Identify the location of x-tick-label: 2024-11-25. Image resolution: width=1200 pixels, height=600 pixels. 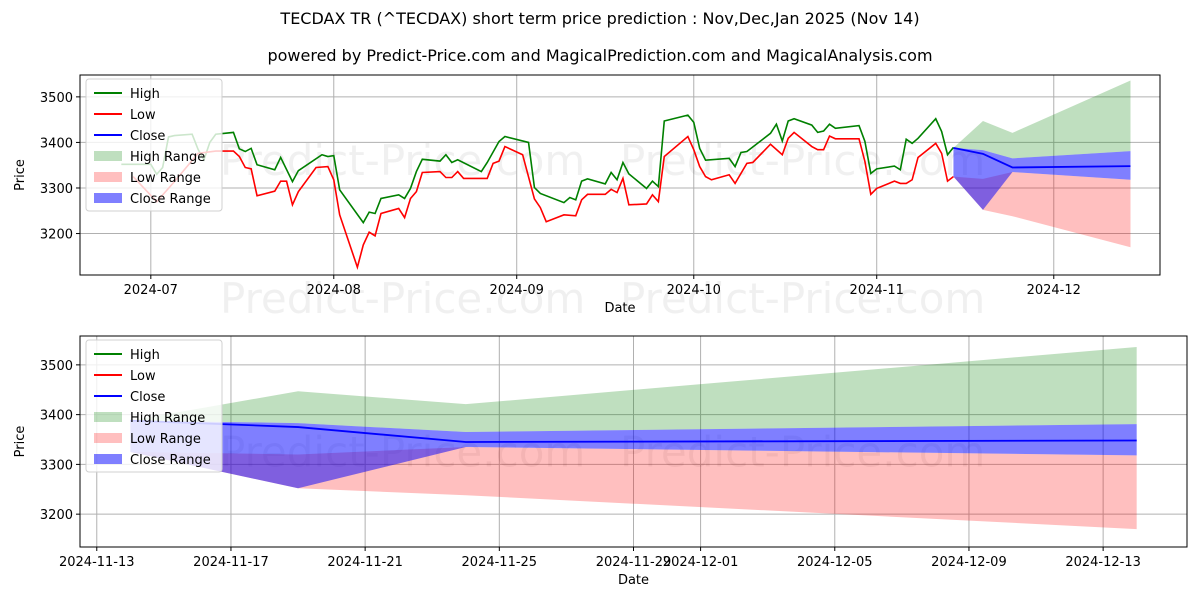
(500, 562).